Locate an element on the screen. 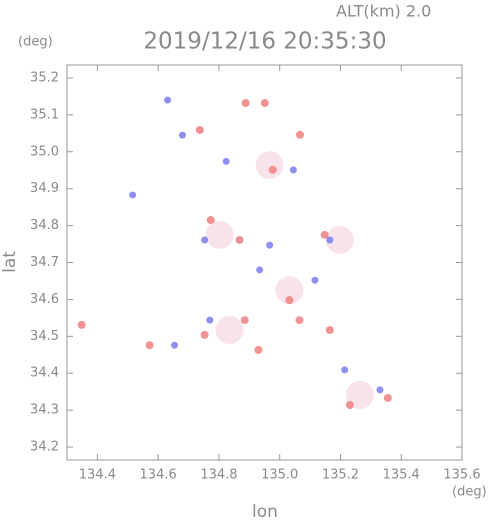 This screenshot has width=491, height=521. y-tick-label: 34.9 is located at coordinates (44, 188).